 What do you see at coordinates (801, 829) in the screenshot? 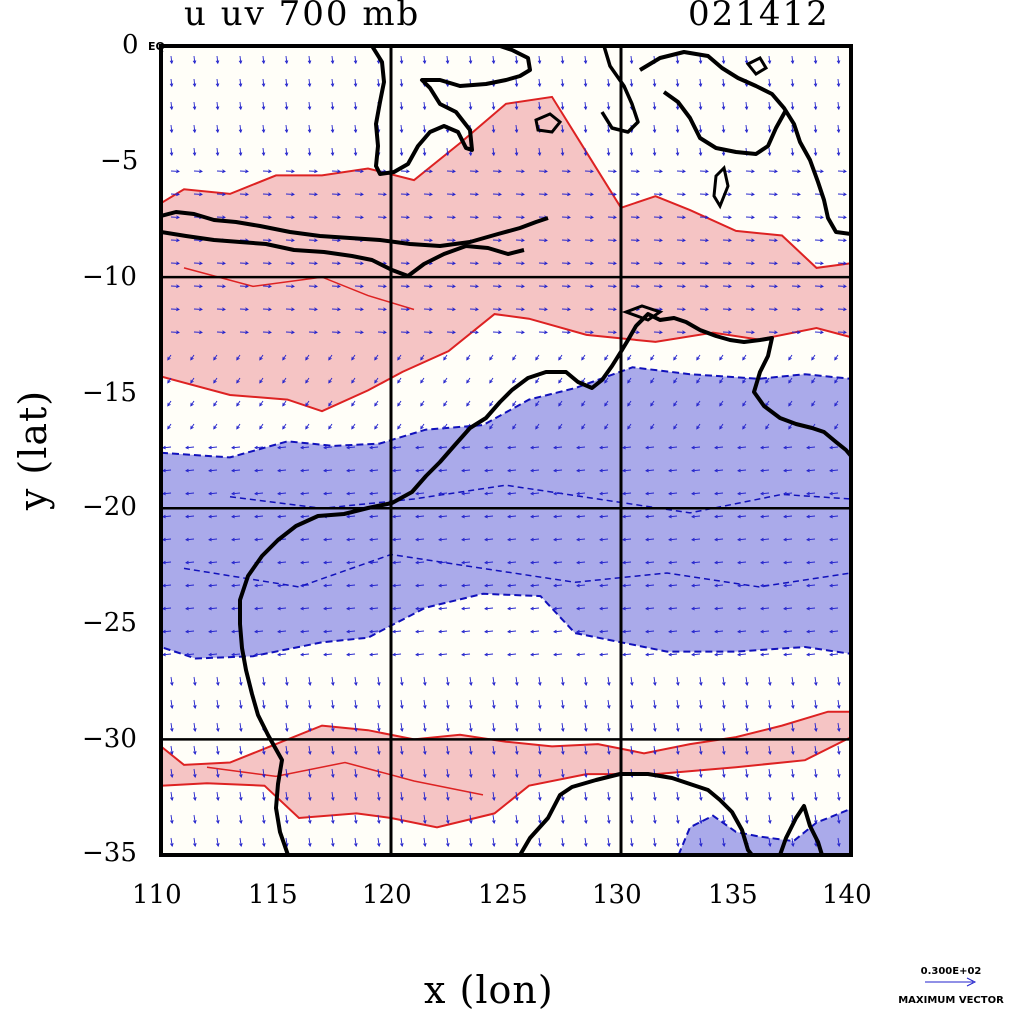
I see `coastline-tasmania-edge` at bounding box center [801, 829].